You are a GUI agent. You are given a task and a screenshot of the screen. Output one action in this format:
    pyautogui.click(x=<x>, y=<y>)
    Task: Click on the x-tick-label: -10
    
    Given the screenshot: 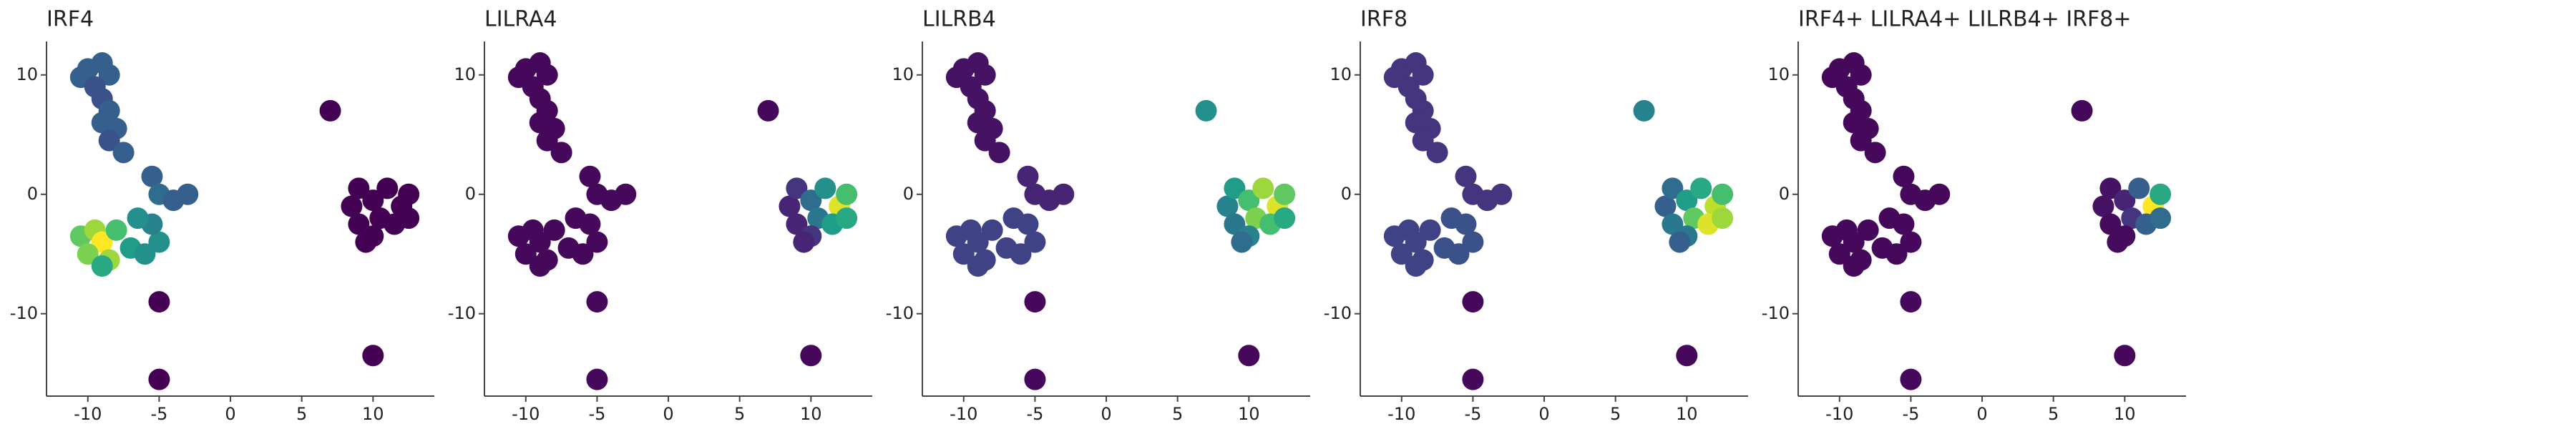 What is the action you would take?
    pyautogui.click(x=526, y=414)
    